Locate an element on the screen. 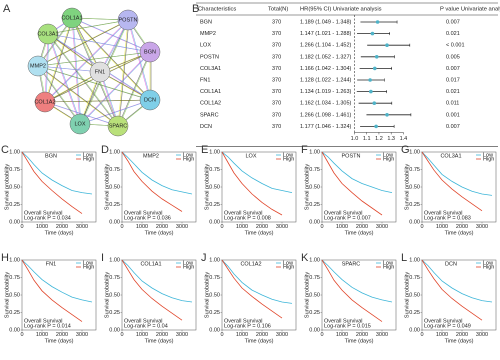 The width and height of the screenshot is (500, 360). node-label: COL1A1 is located at coordinates (71, 18).